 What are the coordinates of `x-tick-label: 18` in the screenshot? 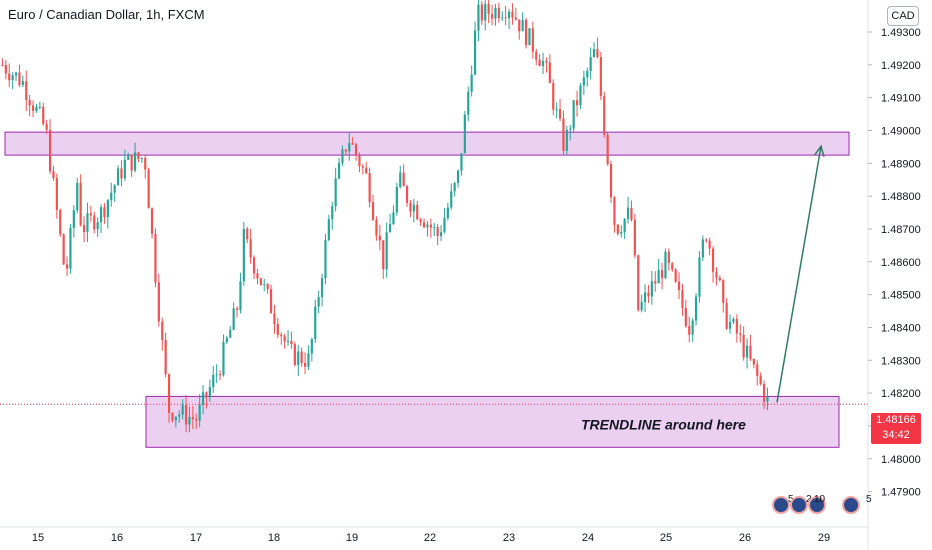 It's located at (274, 538).